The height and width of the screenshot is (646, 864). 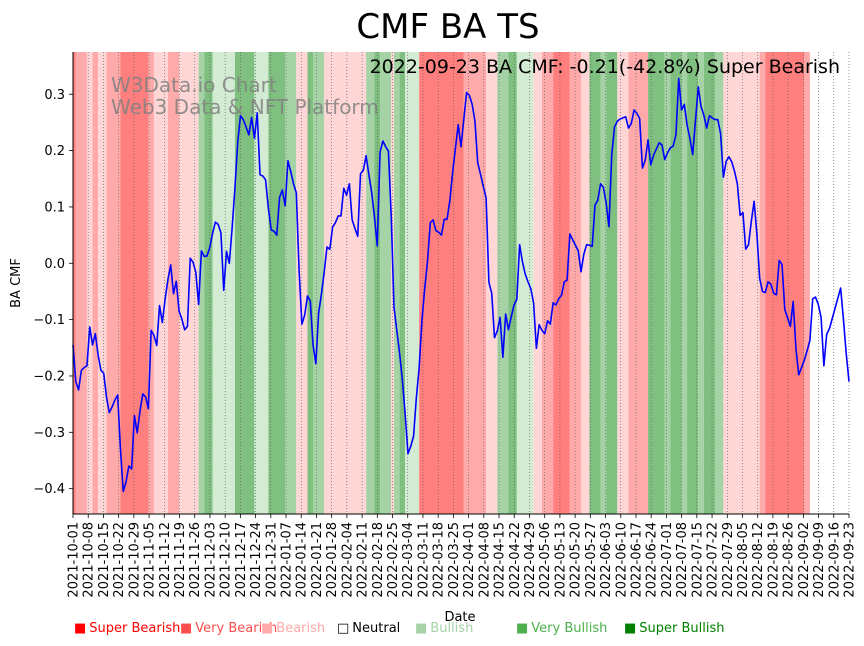 I want to click on x-tick-label: 2022-01-07, so click(x=287, y=560).